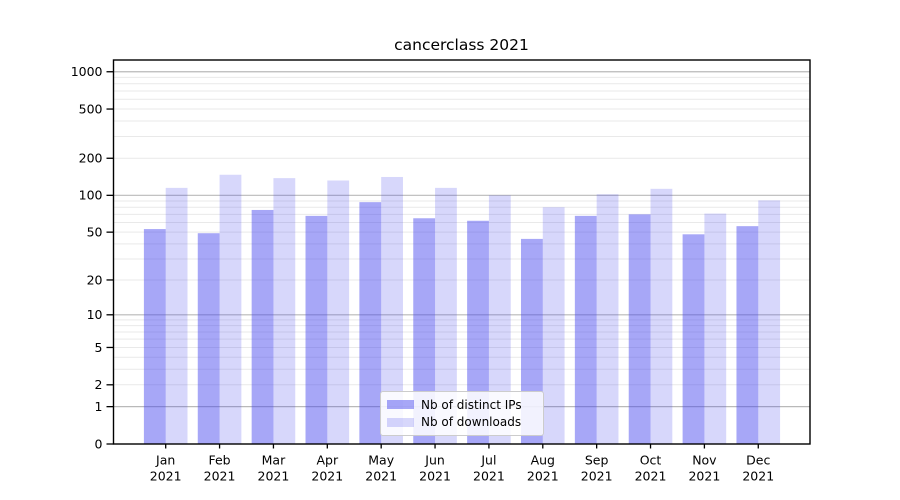  I want to click on bar-downloads-jun, so click(446, 315).